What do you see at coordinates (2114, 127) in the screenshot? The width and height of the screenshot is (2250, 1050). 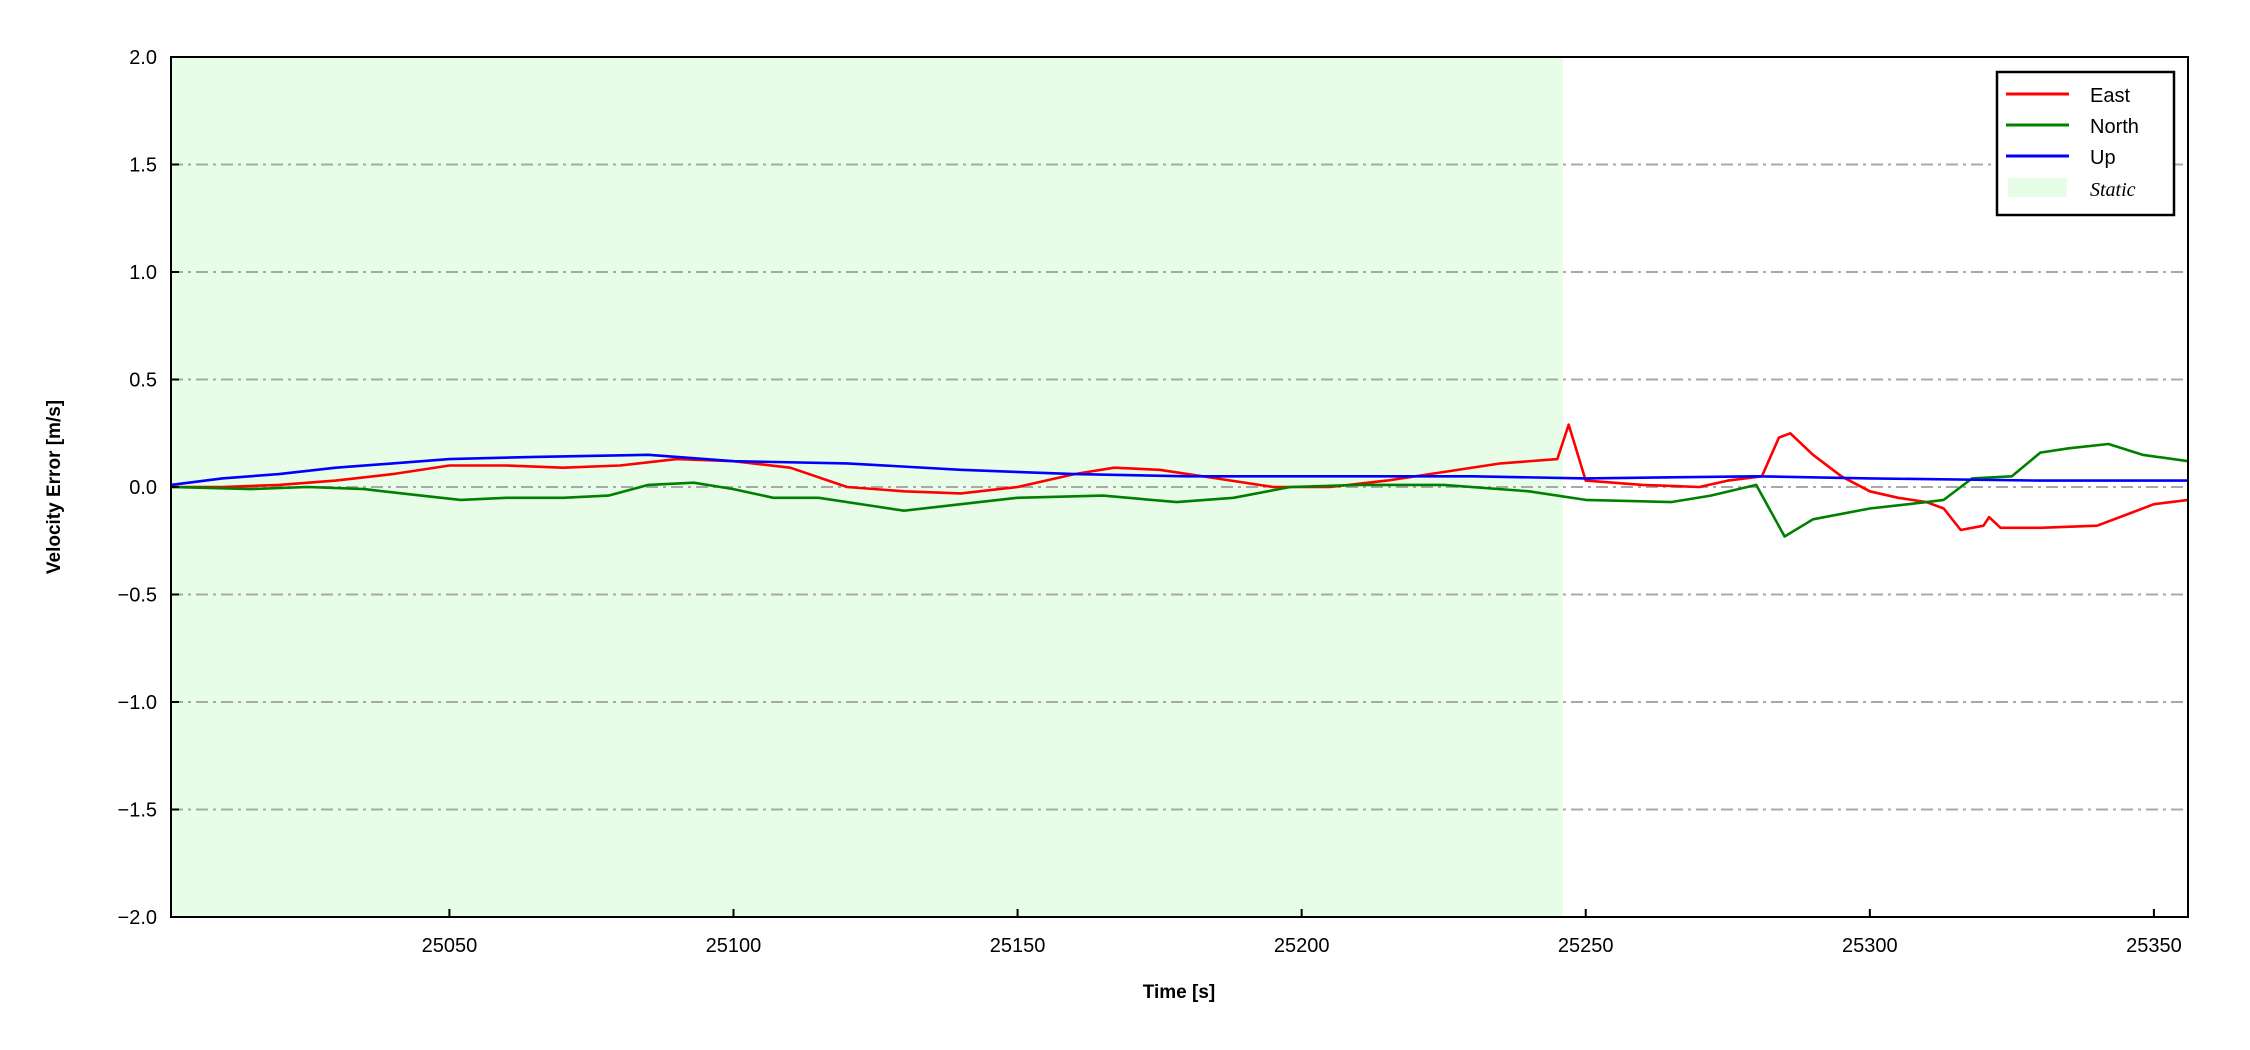 I see `legend-label-north: North` at bounding box center [2114, 127].